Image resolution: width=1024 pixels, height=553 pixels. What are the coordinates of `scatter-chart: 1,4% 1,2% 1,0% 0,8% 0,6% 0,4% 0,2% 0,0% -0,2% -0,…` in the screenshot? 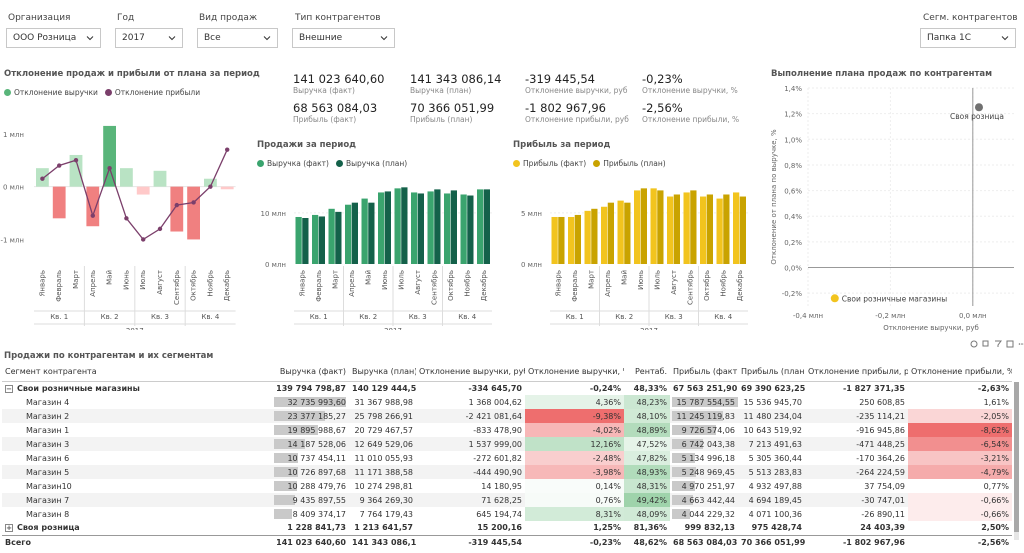 It's located at (892, 208).